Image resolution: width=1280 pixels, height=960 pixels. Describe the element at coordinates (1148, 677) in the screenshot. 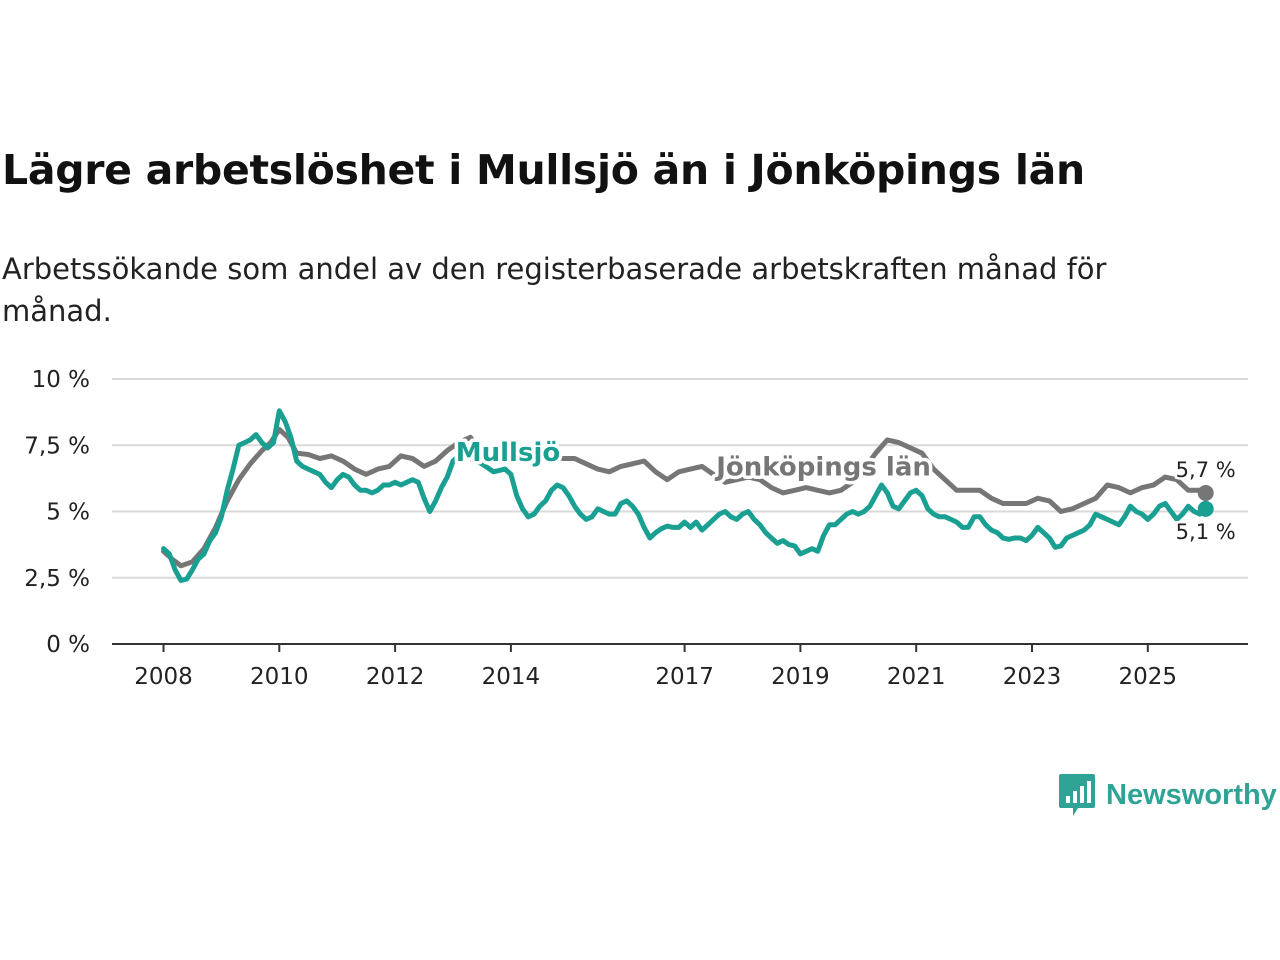

I see `x-tick-label: 2025` at that location.